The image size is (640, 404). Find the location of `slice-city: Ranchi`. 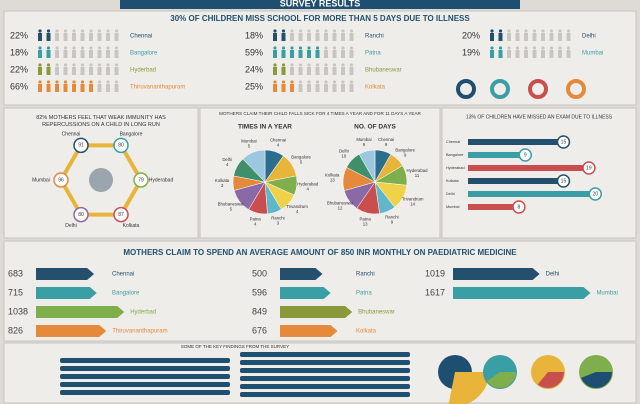

slice-city: Ranchi is located at coordinates (391, 216).